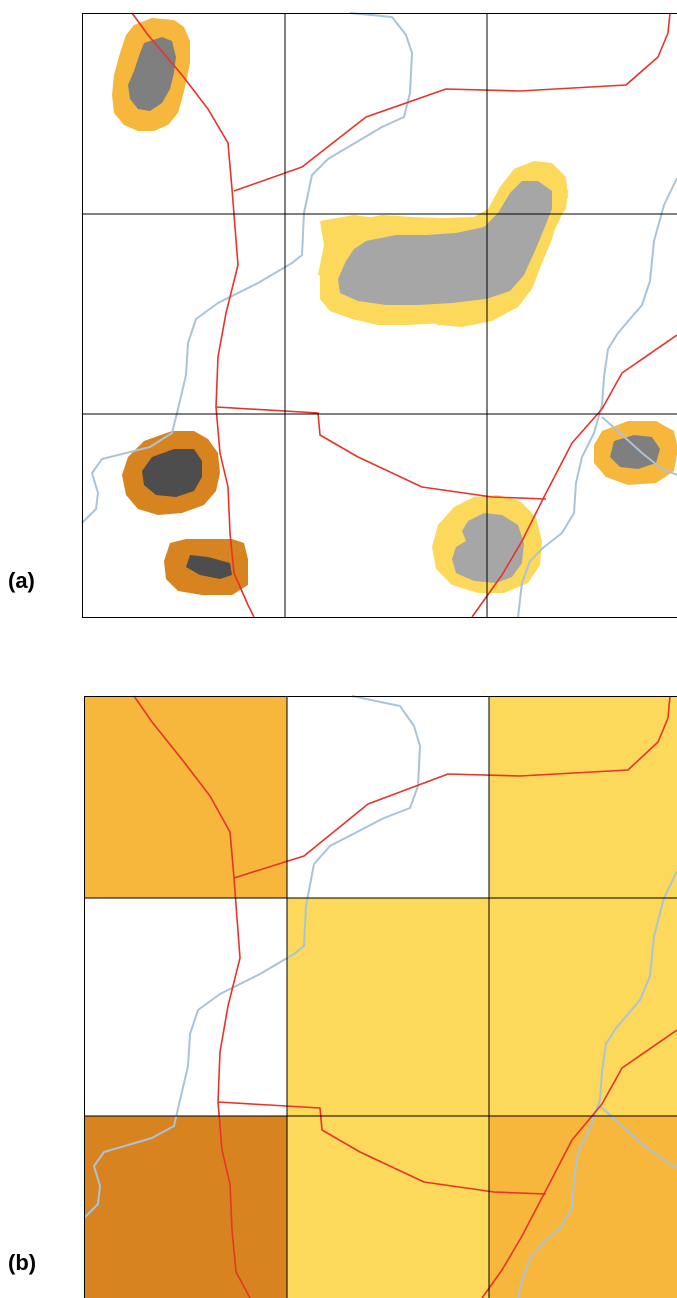  I want to click on panel-a-label: (a), so click(21, 580).